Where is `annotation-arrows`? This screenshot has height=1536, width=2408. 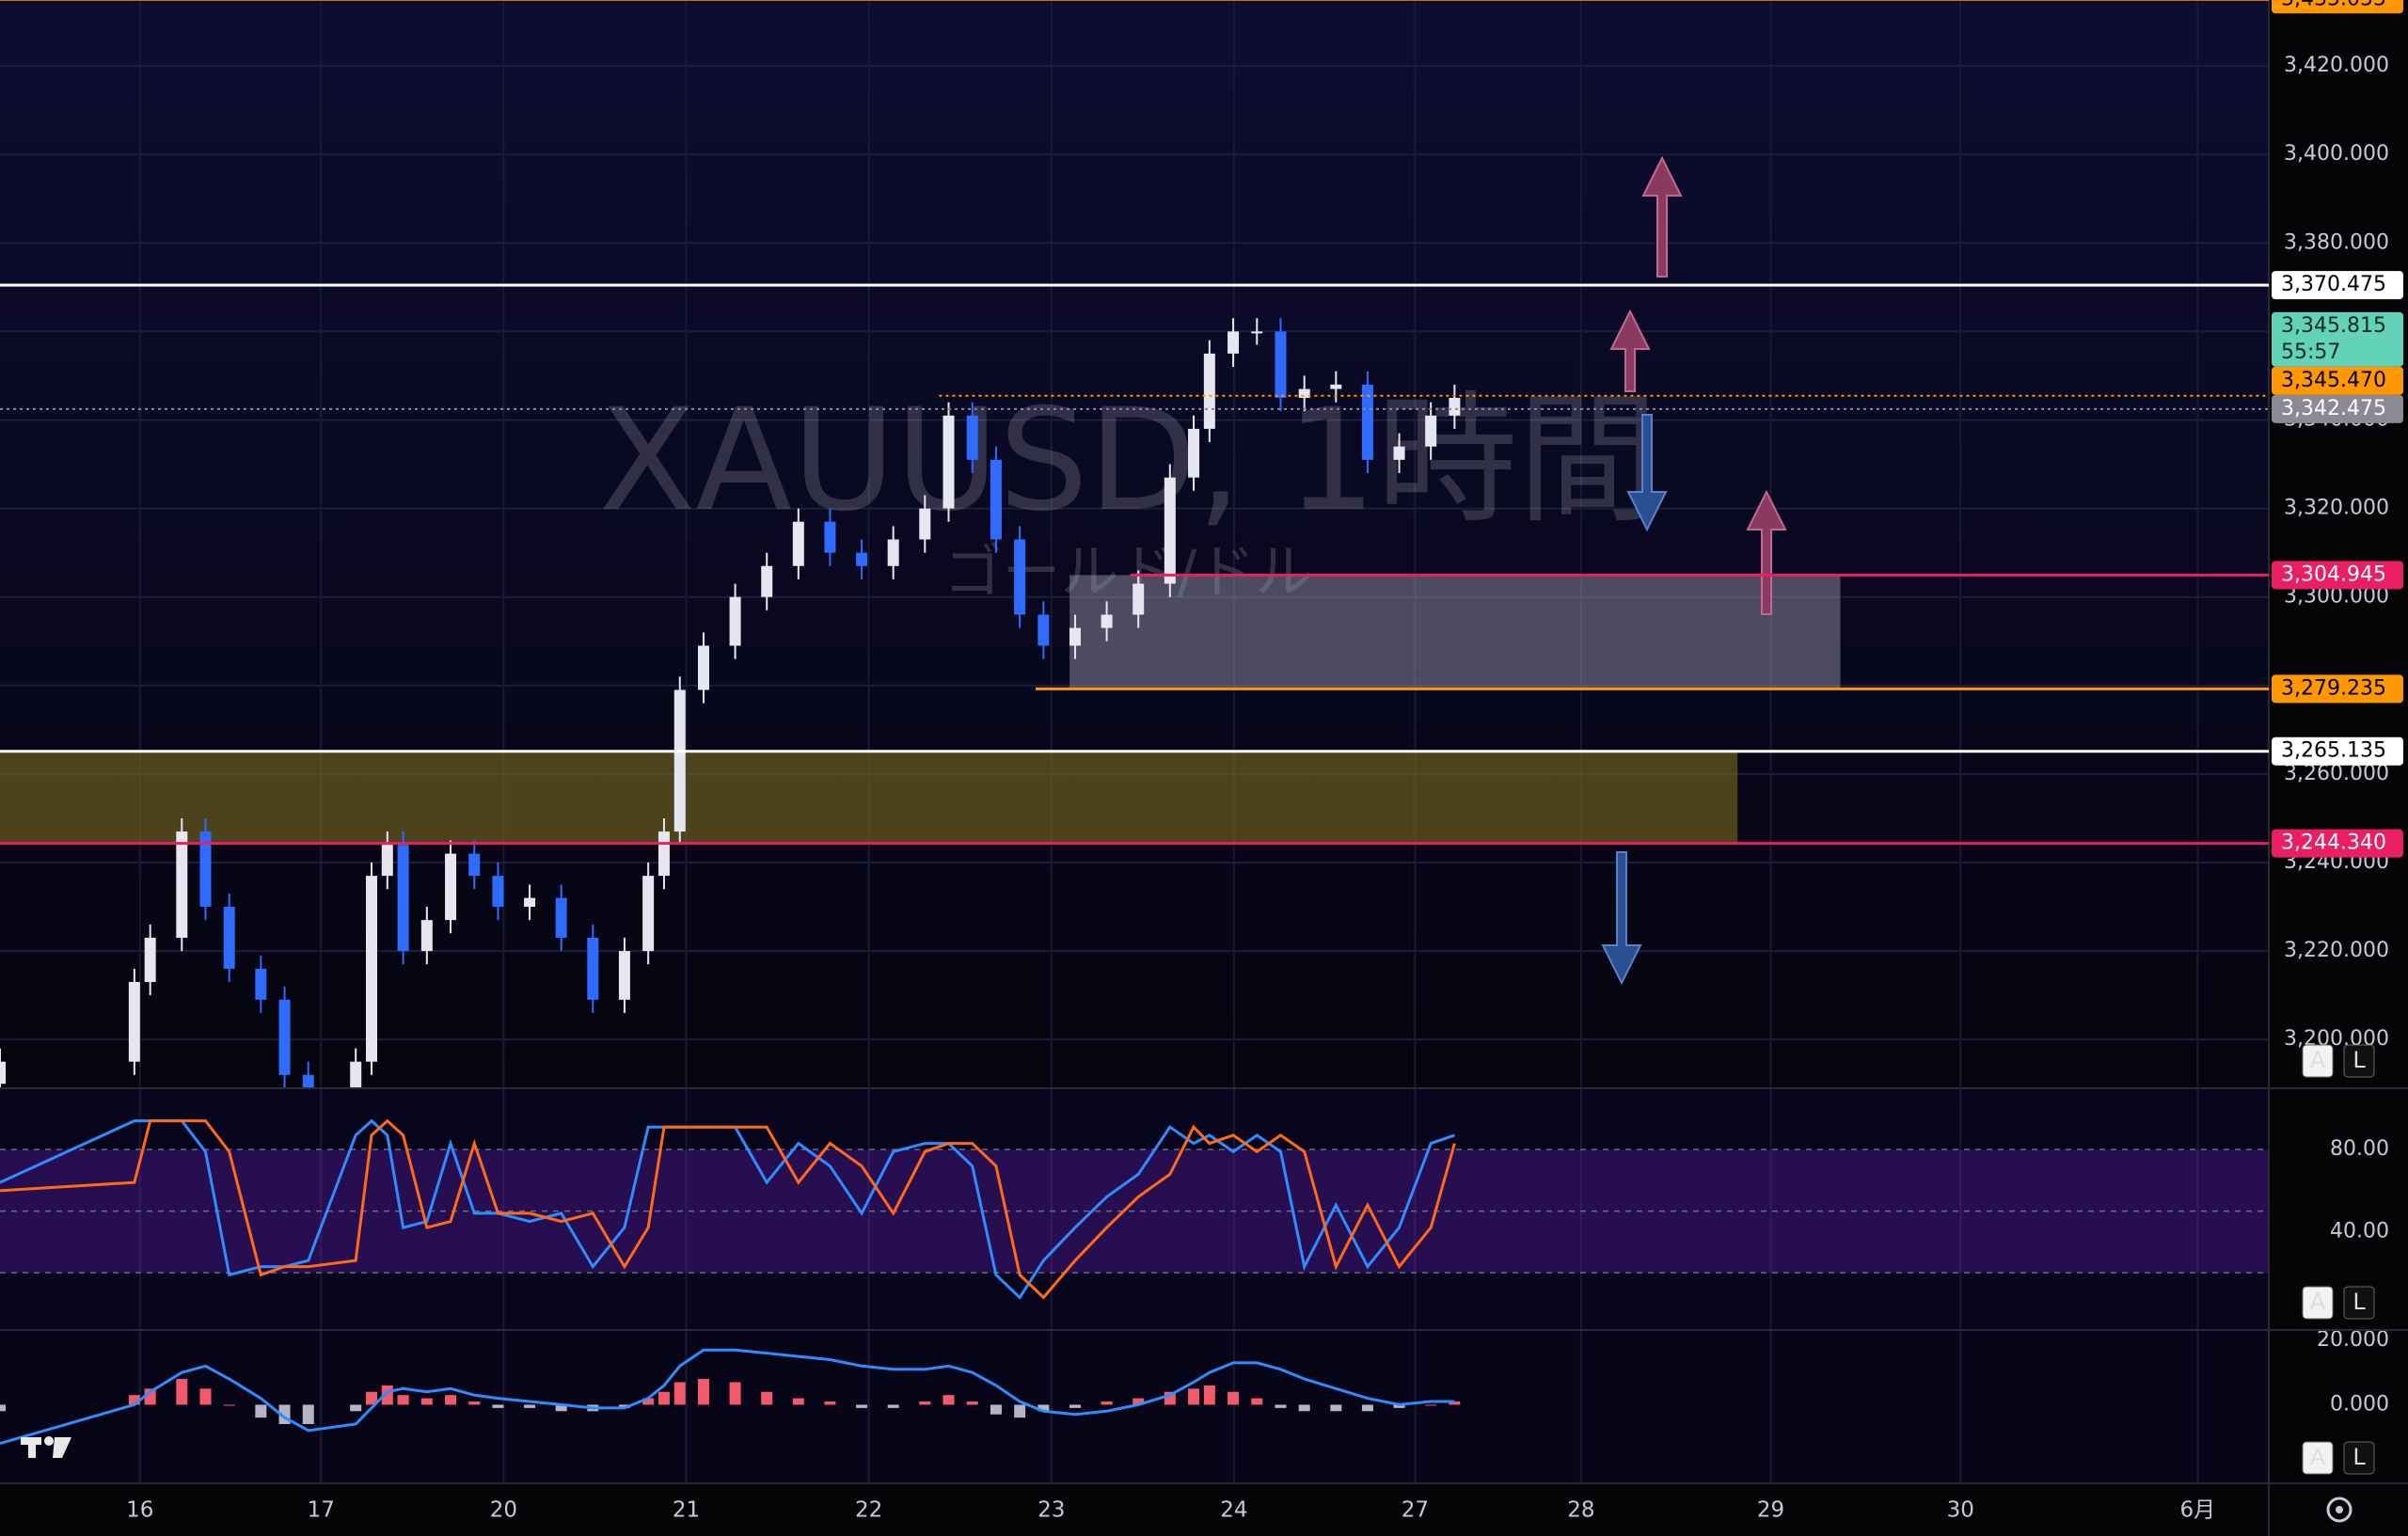
annotation-arrows is located at coordinates (1694, 570).